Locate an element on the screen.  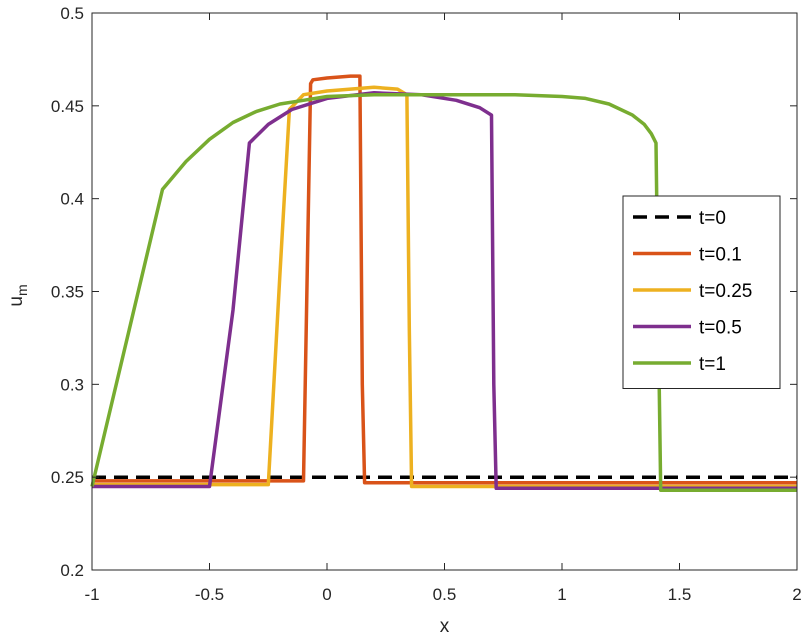
legend-label-1: t=0.1 is located at coordinates (720, 255).